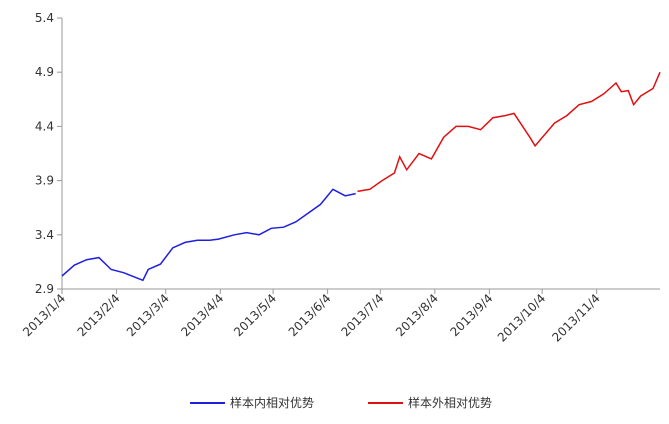 The height and width of the screenshot is (424, 669). Describe the element at coordinates (44, 126) in the screenshot. I see `y-tick-label: 4.4` at that location.